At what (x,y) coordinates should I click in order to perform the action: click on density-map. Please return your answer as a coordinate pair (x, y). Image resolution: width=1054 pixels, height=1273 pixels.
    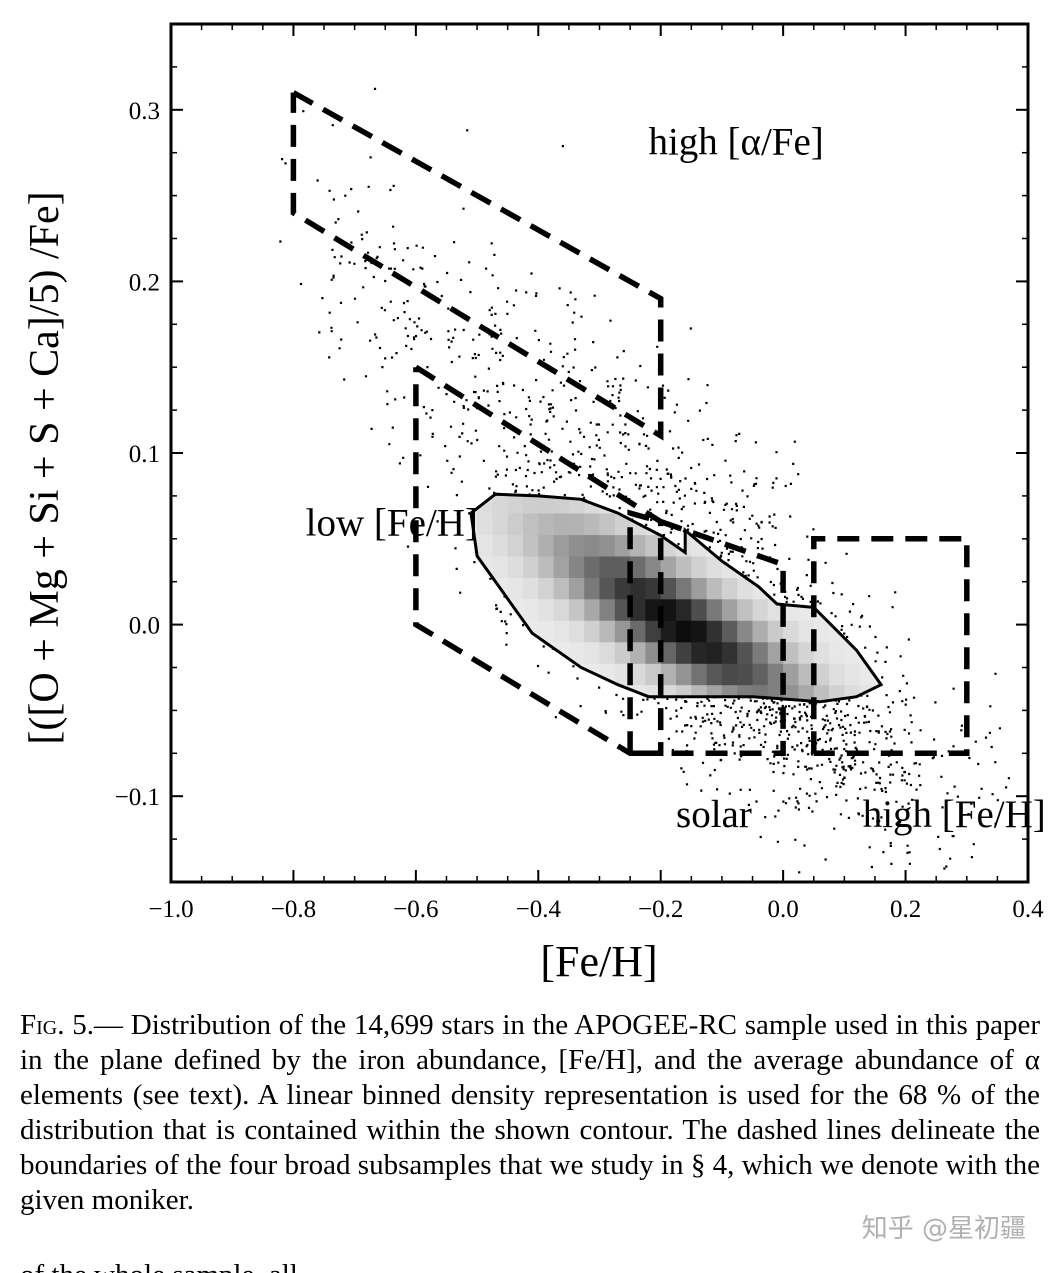
    Looking at the image, I should click on (684, 599).